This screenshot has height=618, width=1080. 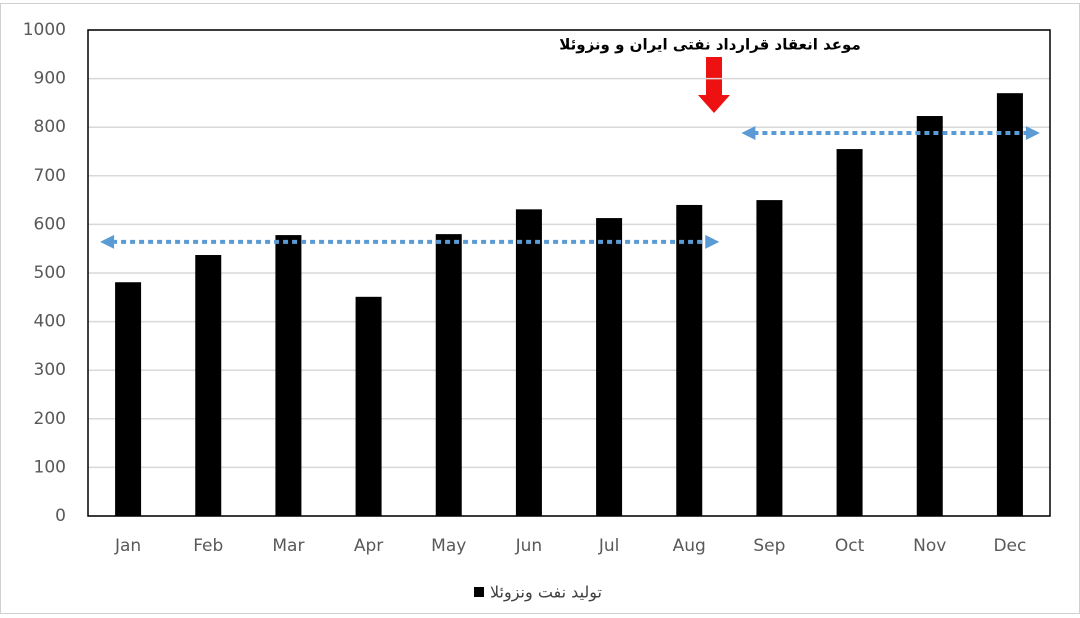 I want to click on y-tick-label: 800, so click(x=50, y=127).